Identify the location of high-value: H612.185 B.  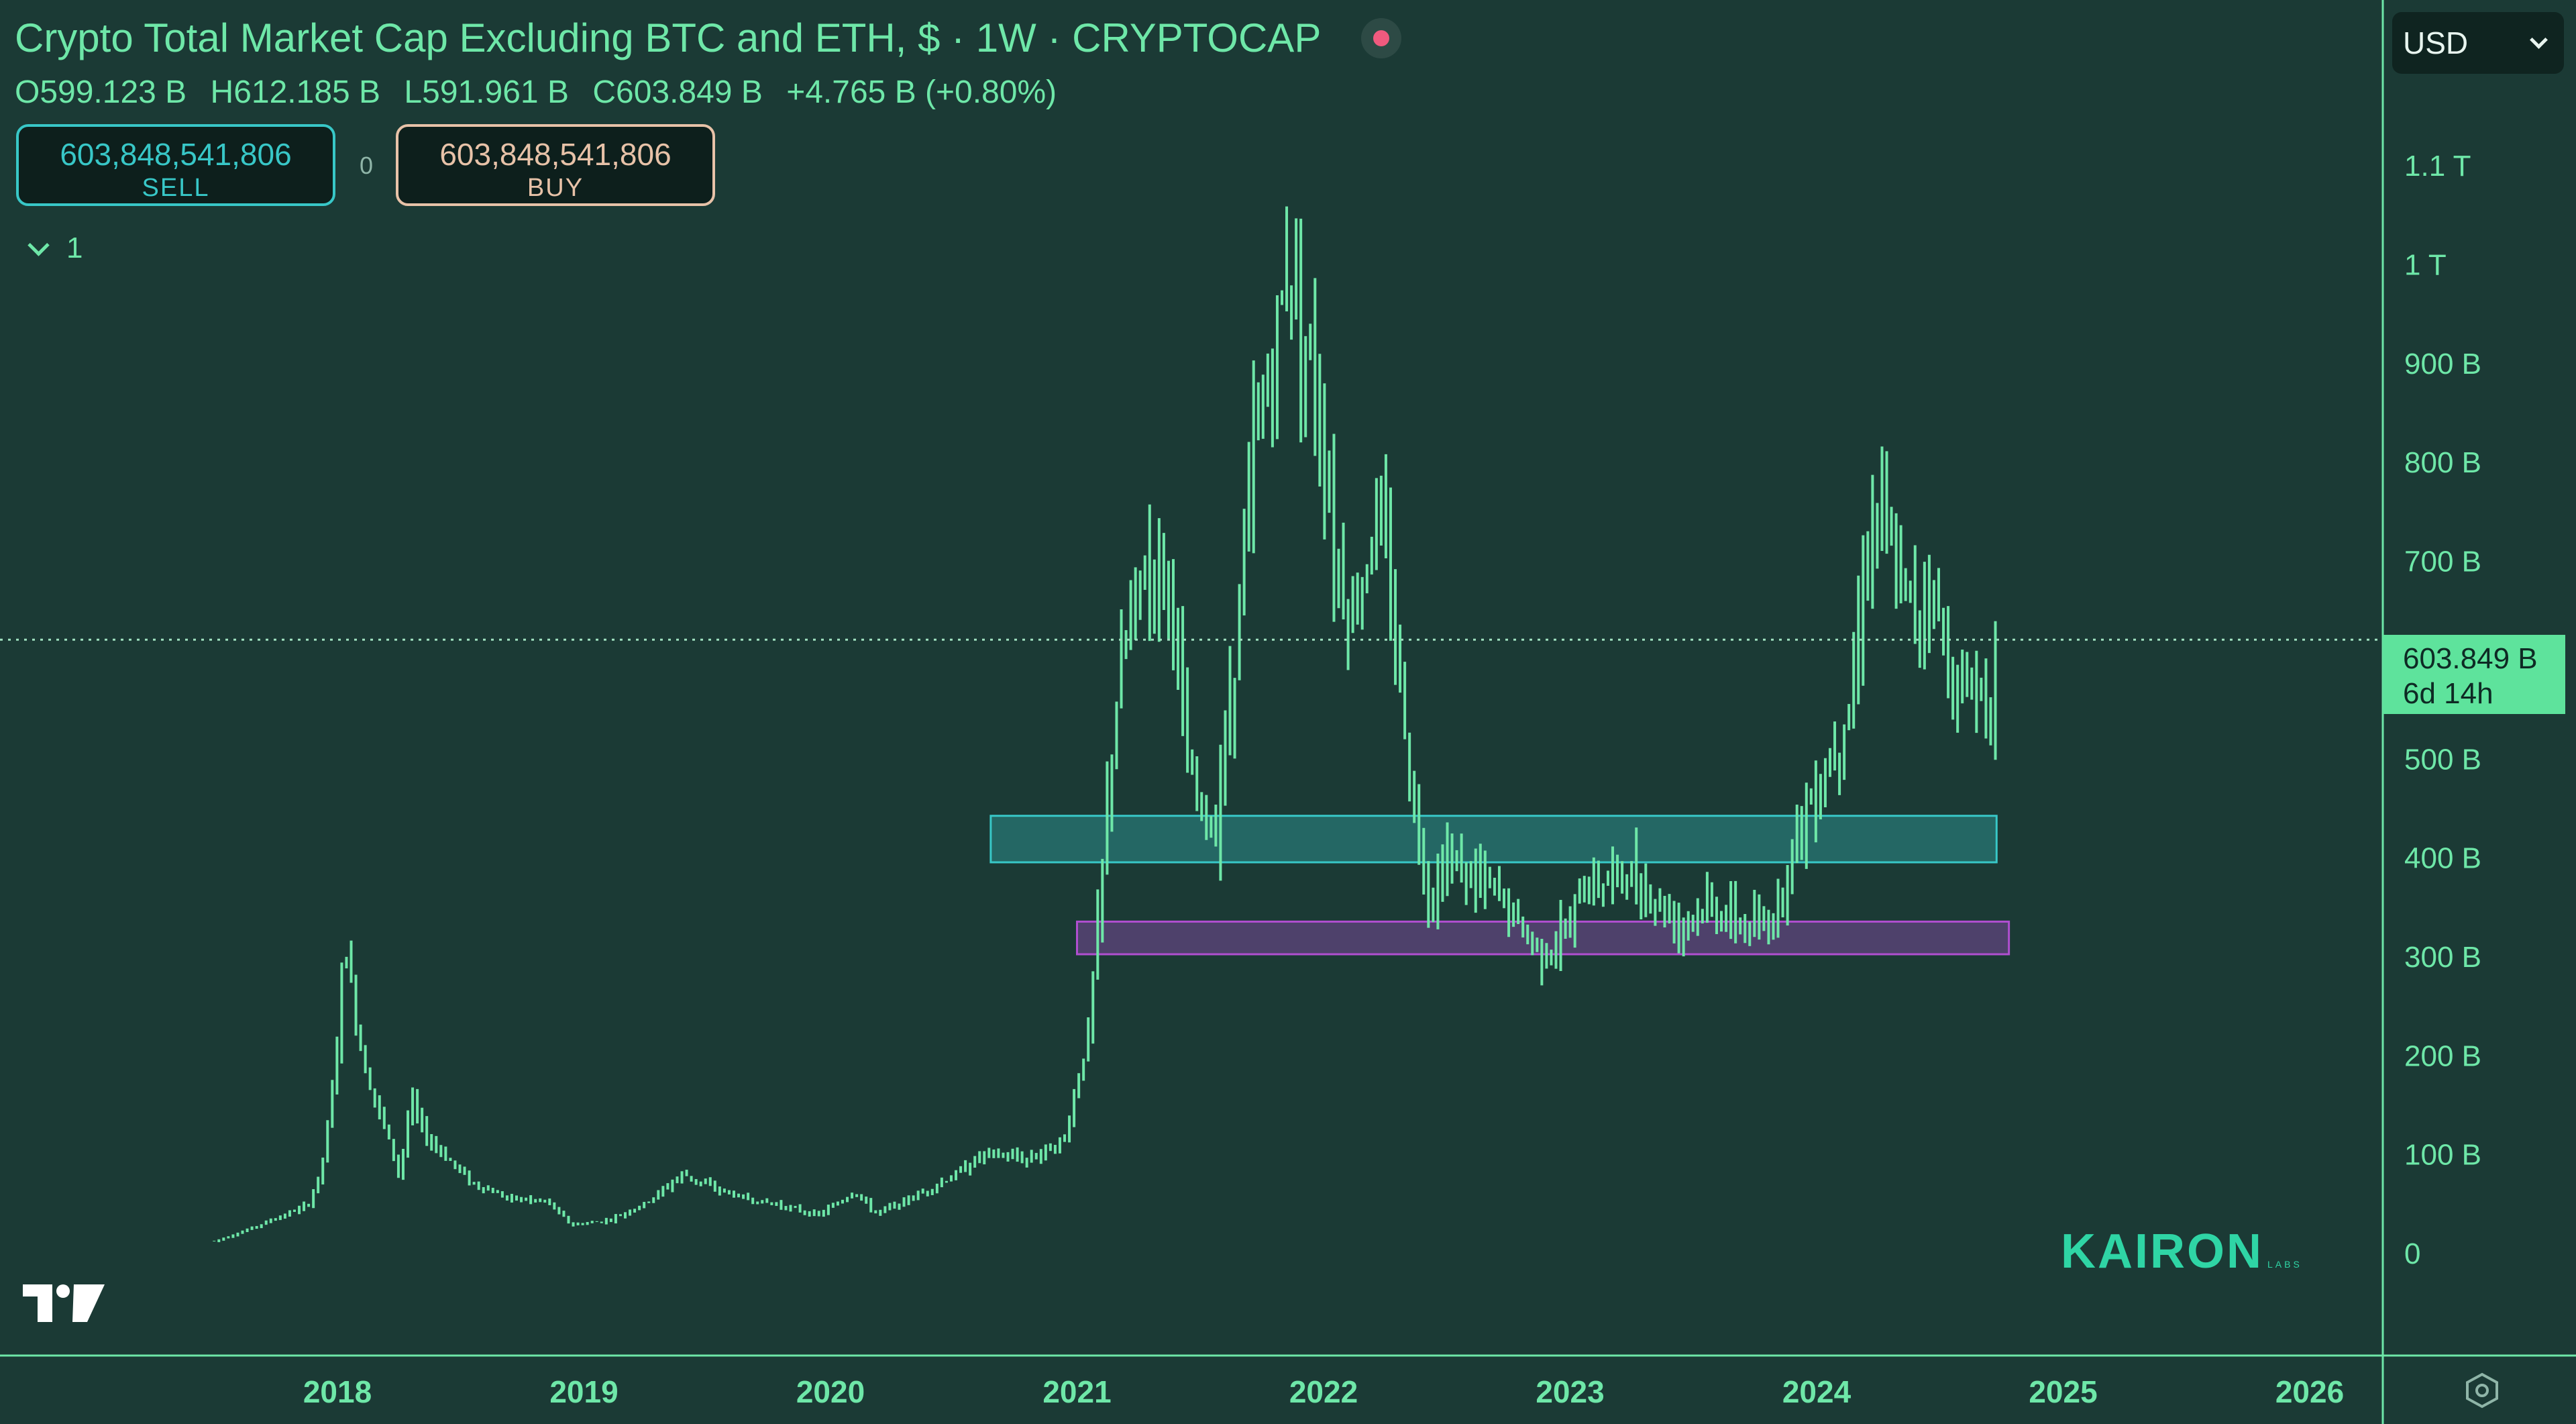
(295, 92).